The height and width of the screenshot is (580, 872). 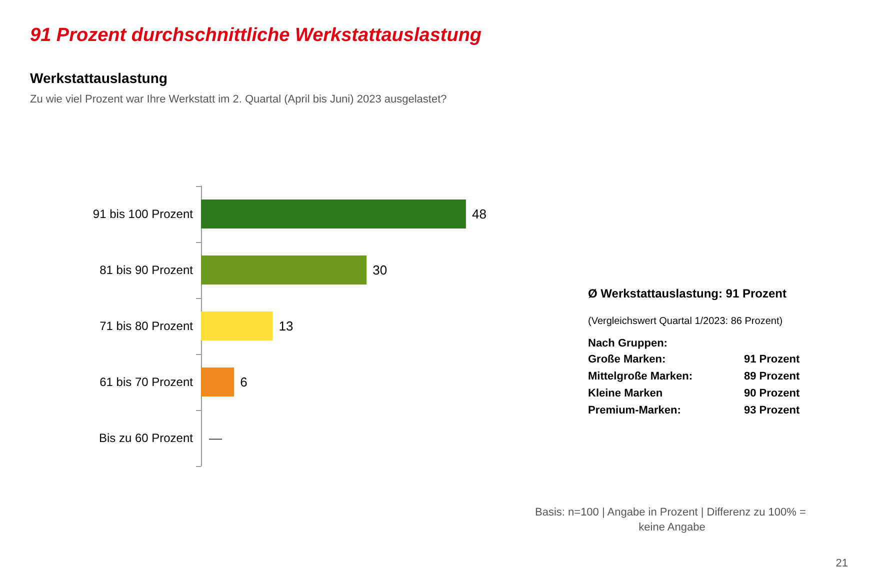 What do you see at coordinates (99, 78) in the screenshot?
I see `chart-subtitle: Werkstattauslastung` at bounding box center [99, 78].